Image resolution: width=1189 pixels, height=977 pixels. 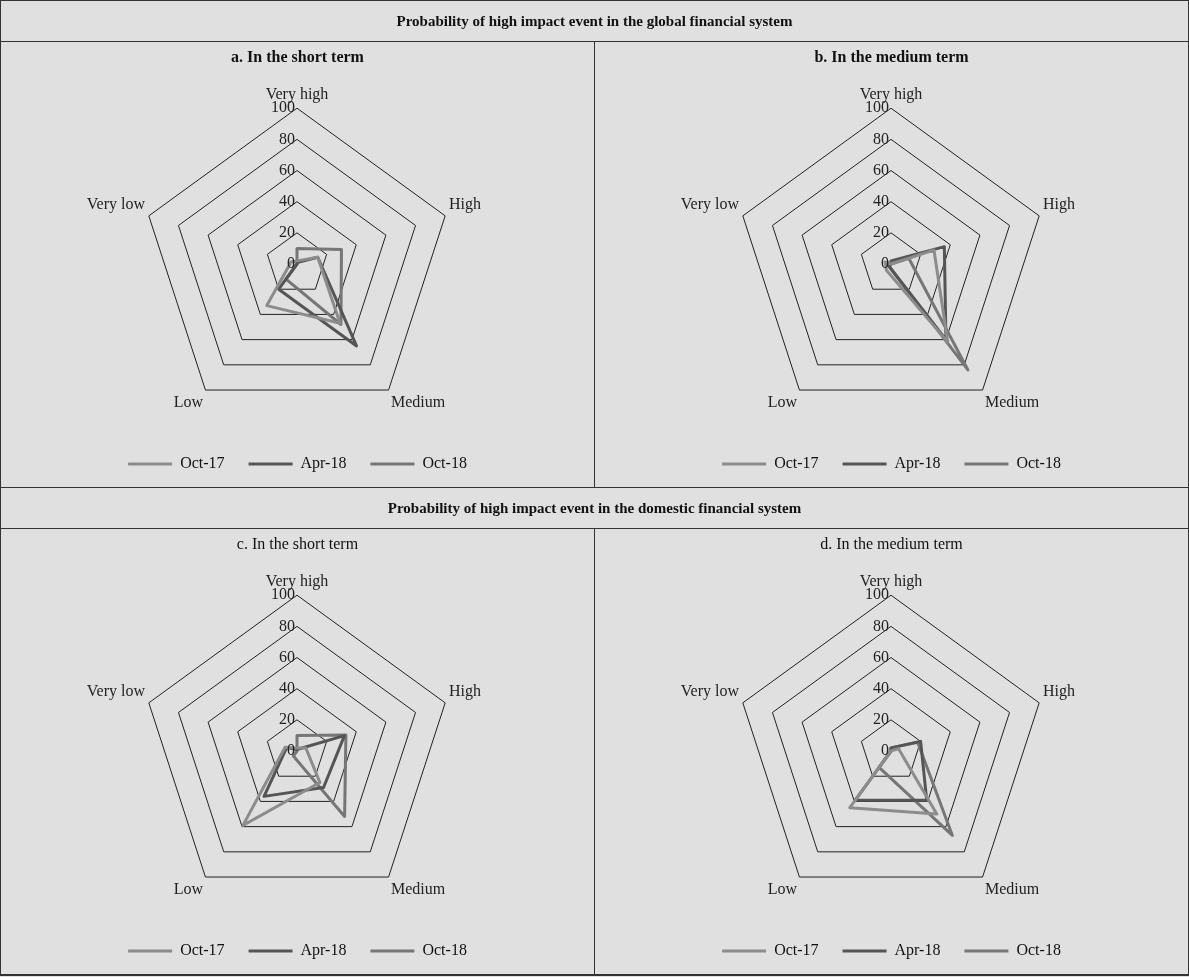 I want to click on text: Probability of high impact event in the global financial system, so click(x=594, y=21).